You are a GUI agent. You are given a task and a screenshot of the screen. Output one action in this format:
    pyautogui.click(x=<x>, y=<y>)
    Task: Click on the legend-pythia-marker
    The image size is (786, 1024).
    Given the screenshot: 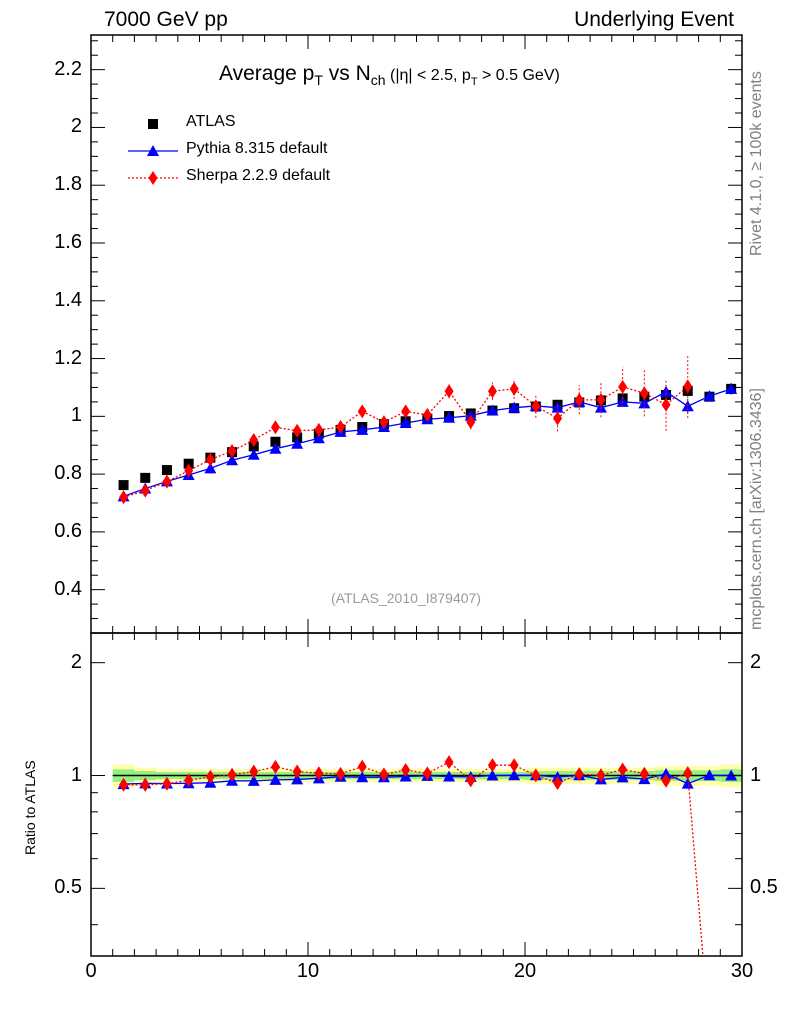 What is the action you would take?
    pyautogui.click(x=153, y=150)
    